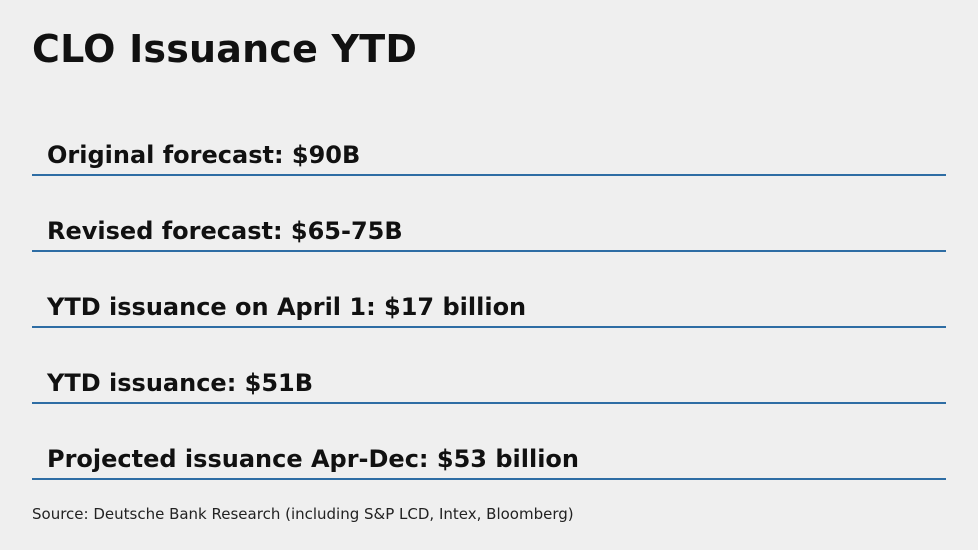  Describe the element at coordinates (287, 307) in the screenshot. I see `stat-text: YTD issuance on April 1: $17 billion` at that location.